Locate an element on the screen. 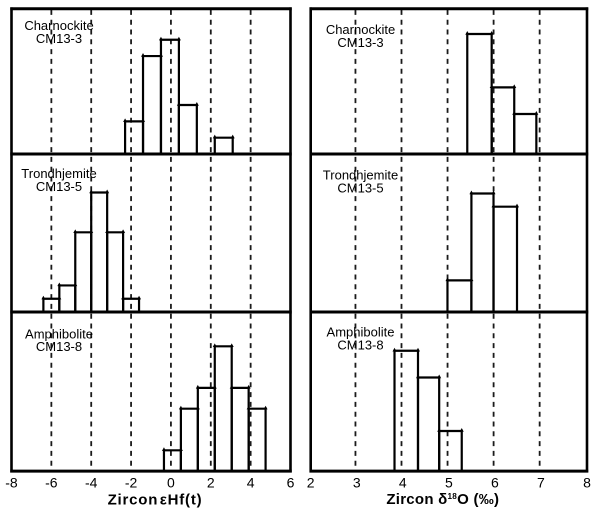 This screenshot has width=600, height=515. x-tick-label: 5 is located at coordinates (449, 482).